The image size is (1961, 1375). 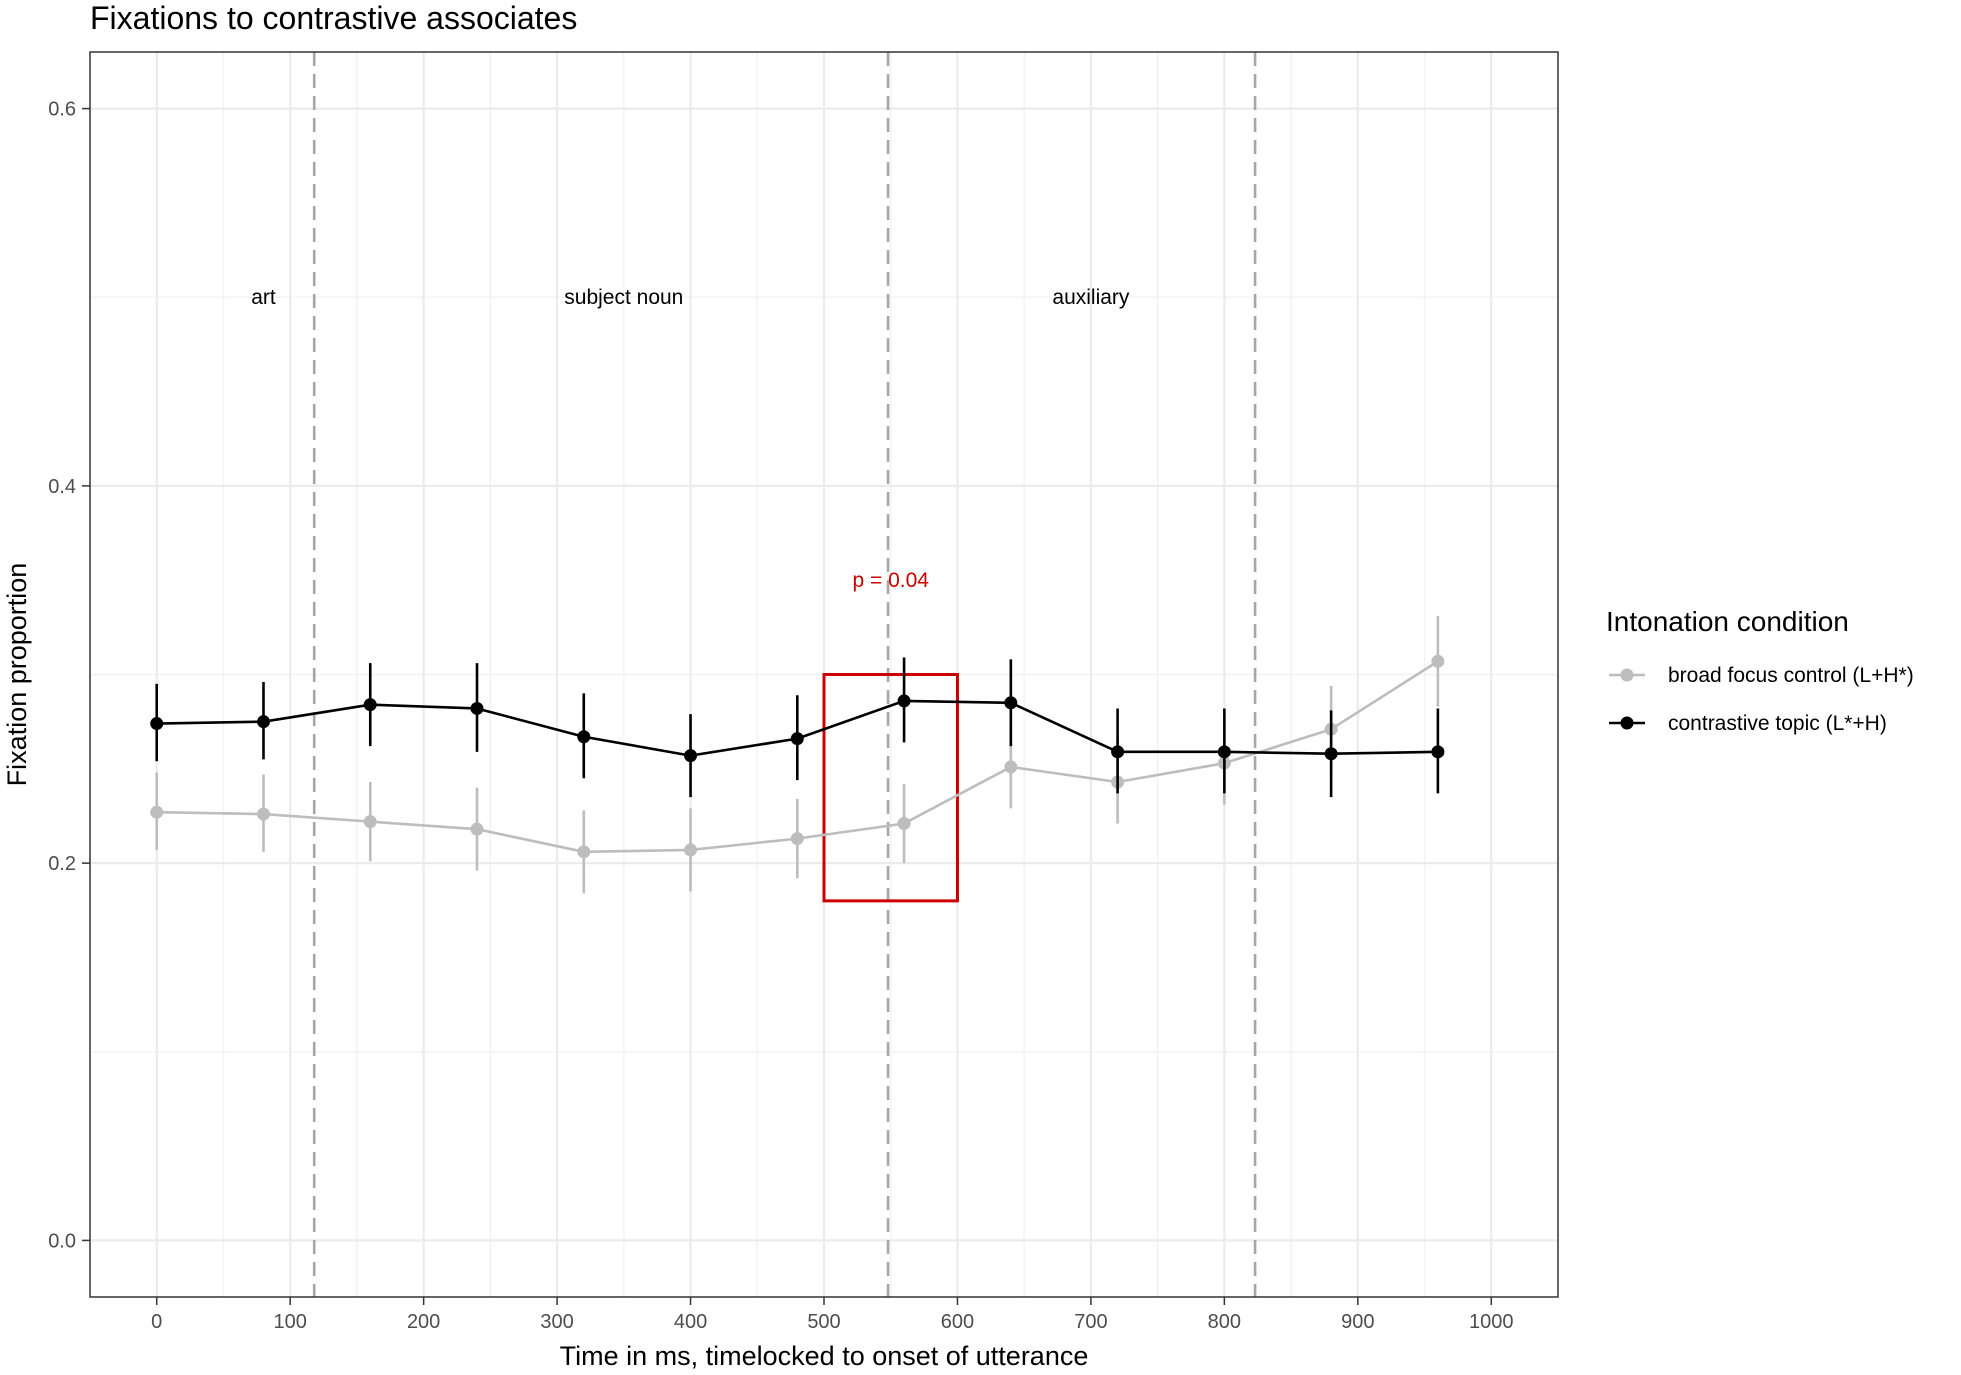 I want to click on x-tick-label: 400, so click(x=690, y=1322).